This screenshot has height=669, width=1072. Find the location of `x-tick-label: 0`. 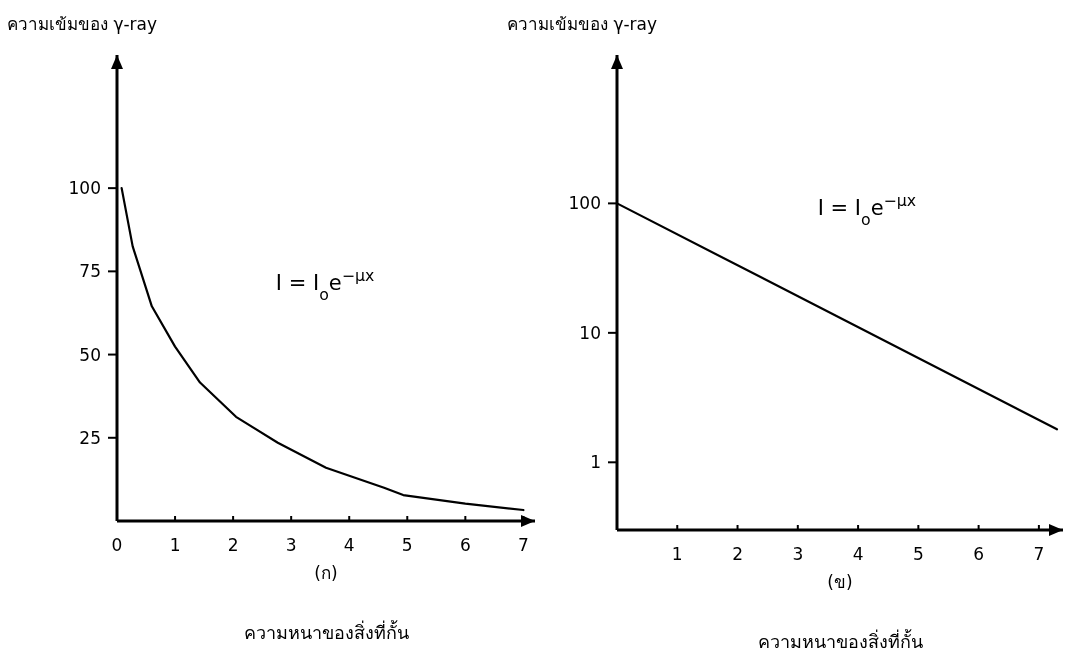

x-tick-label: 0 is located at coordinates (117, 545).